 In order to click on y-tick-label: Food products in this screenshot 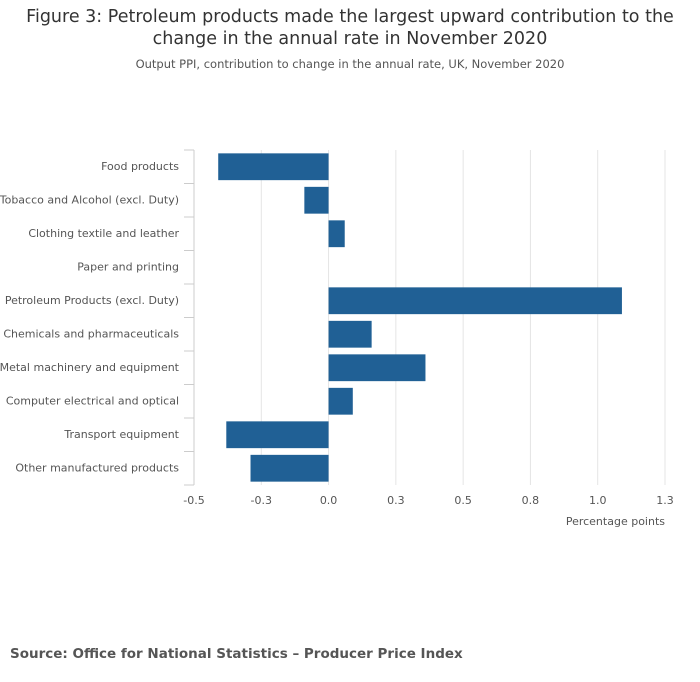, I will do `click(140, 166)`.